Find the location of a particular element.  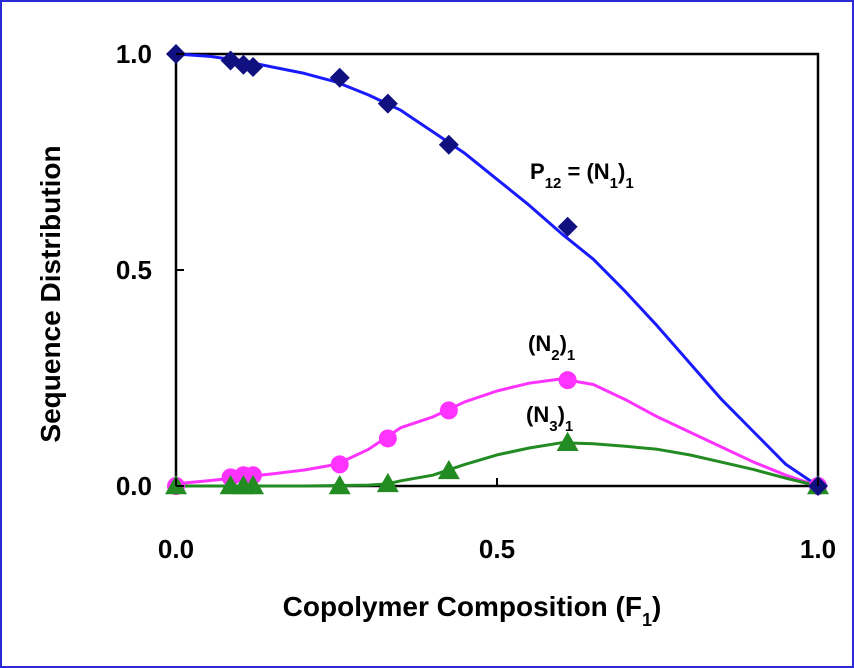

y-tick-label: 0.5 is located at coordinates (134, 270).